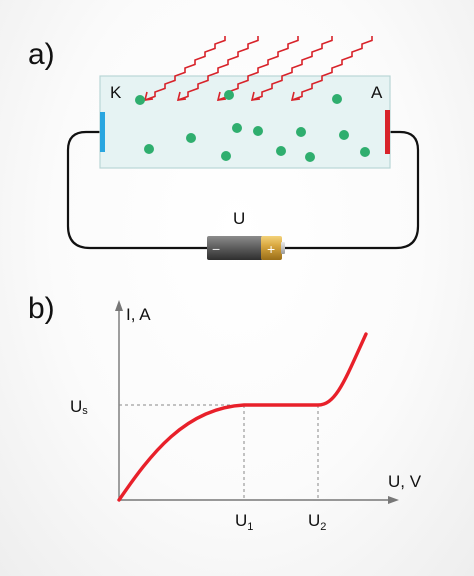 The image size is (474, 576). I want to click on y-axis-label: I, A, so click(138, 314).